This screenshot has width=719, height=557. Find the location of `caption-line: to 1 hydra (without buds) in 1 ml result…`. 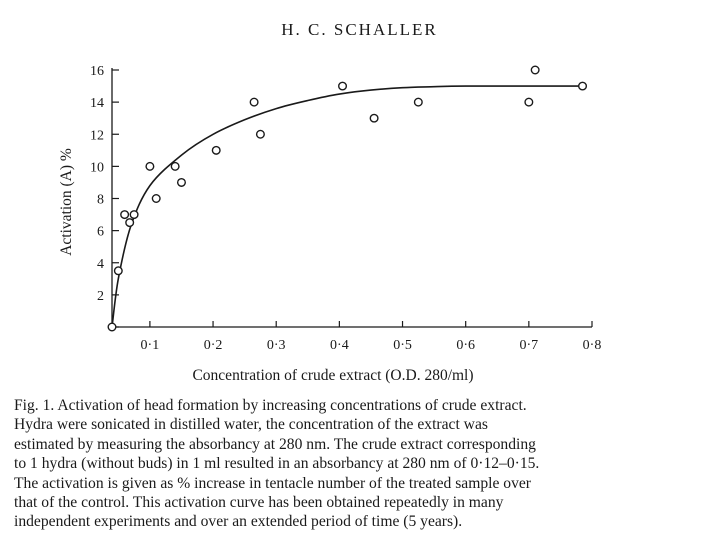

caption-line: to 1 hydra (without buds) in 1 ml result… is located at coordinates (277, 464).